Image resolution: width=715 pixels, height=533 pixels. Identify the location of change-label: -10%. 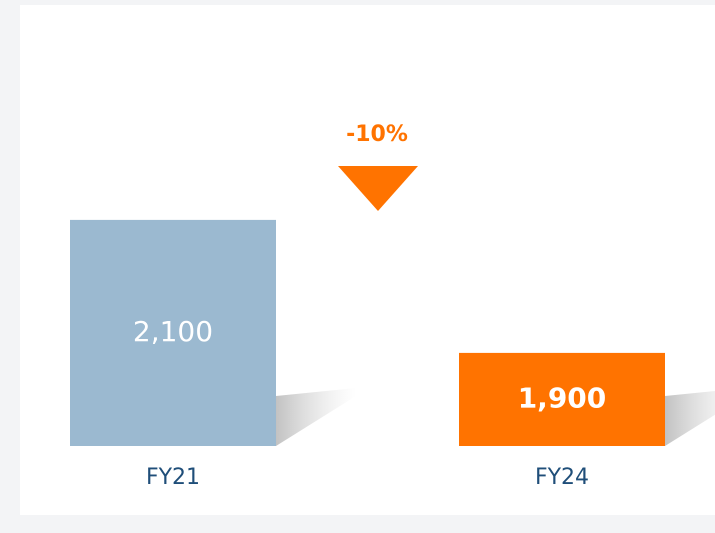
(377, 134).